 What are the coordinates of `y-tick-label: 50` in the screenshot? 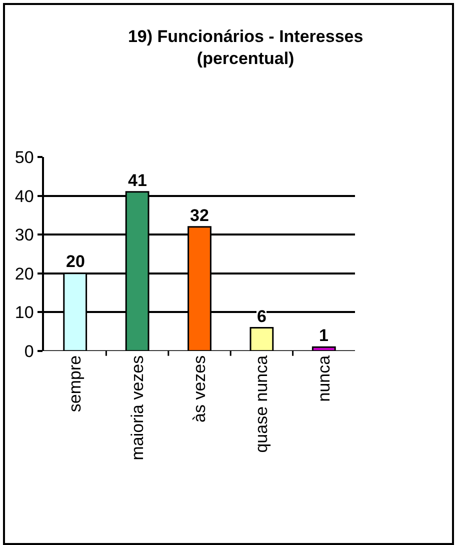 It's located at (24, 157).